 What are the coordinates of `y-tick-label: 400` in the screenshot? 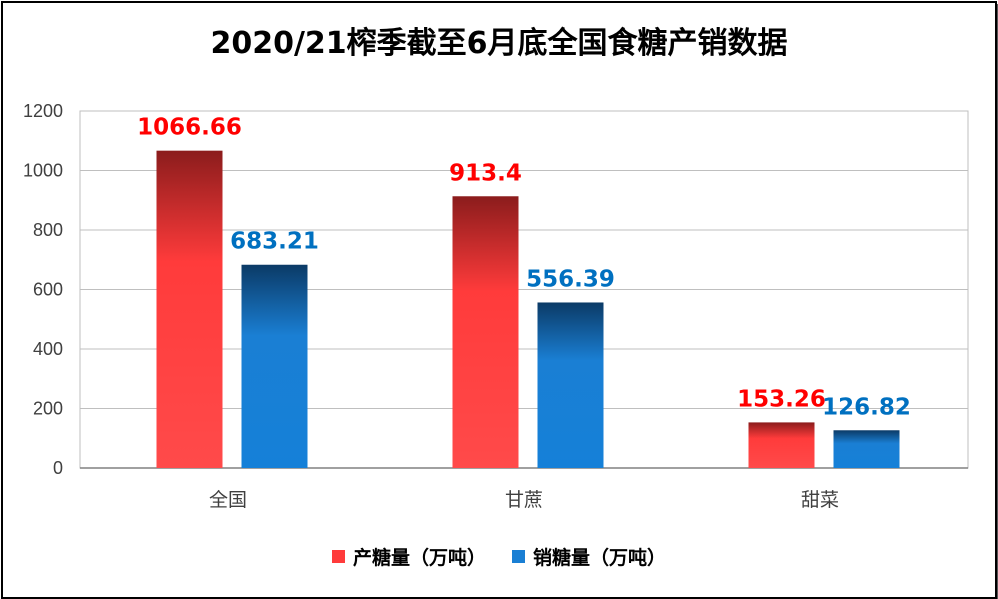 It's located at (48, 349).